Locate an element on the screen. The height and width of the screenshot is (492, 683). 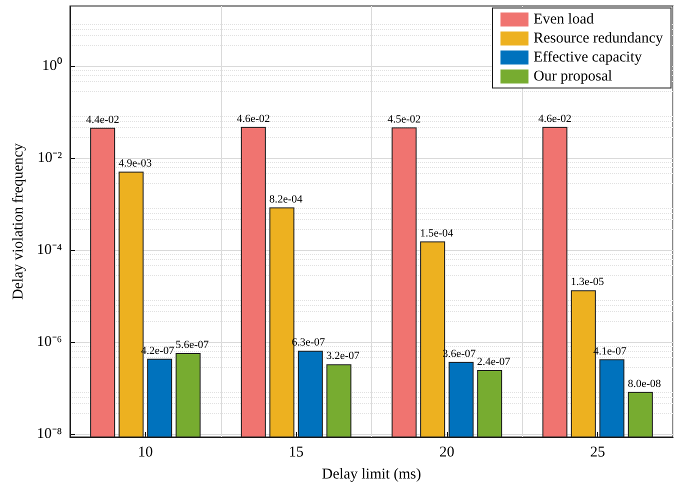
x-tick-label: 20 is located at coordinates (446, 452).